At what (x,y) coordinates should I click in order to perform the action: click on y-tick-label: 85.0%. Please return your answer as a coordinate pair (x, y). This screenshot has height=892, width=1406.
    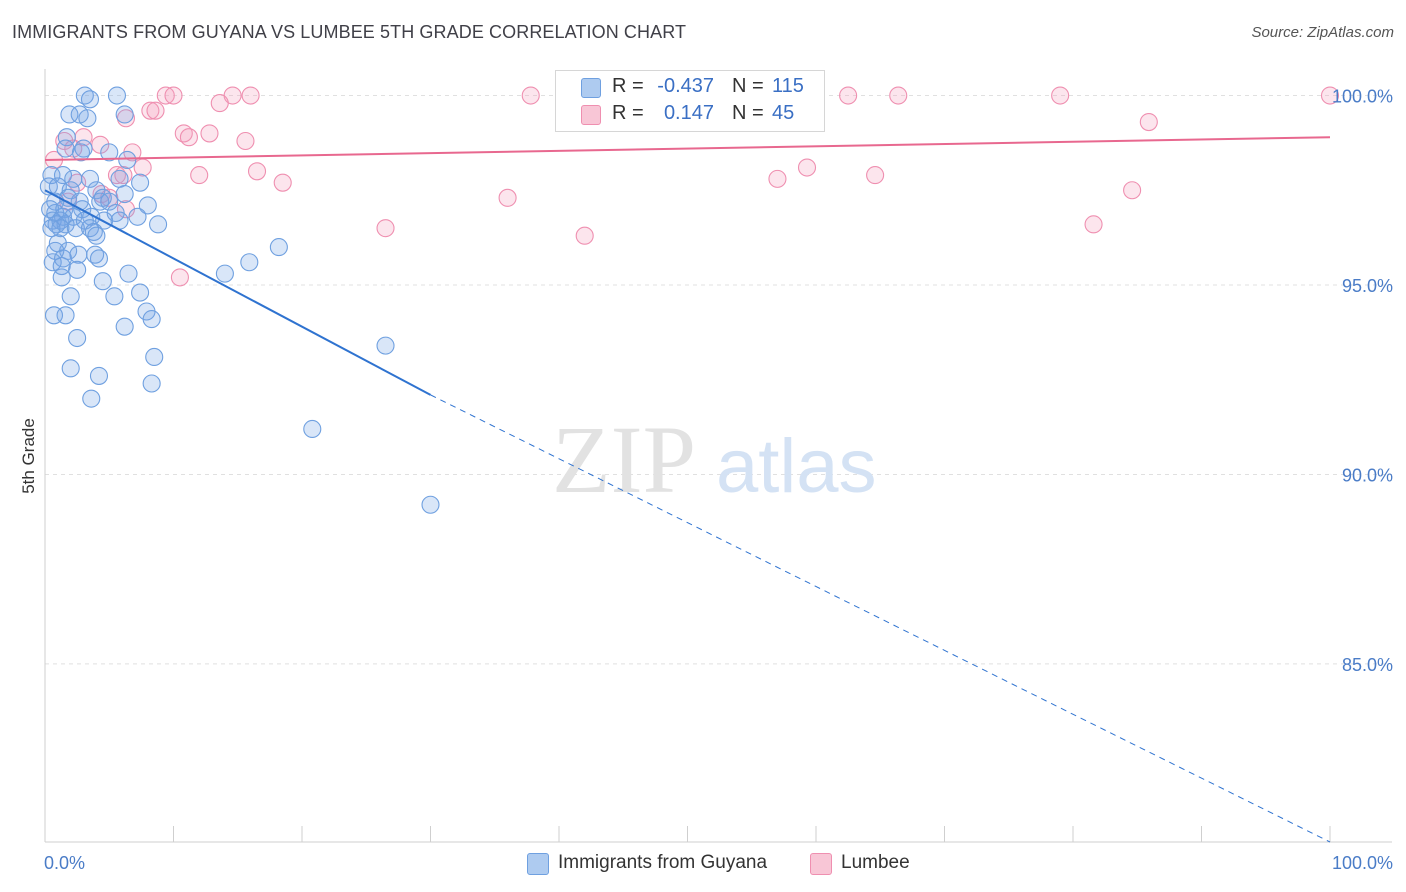
    Looking at the image, I should click on (1367, 665).